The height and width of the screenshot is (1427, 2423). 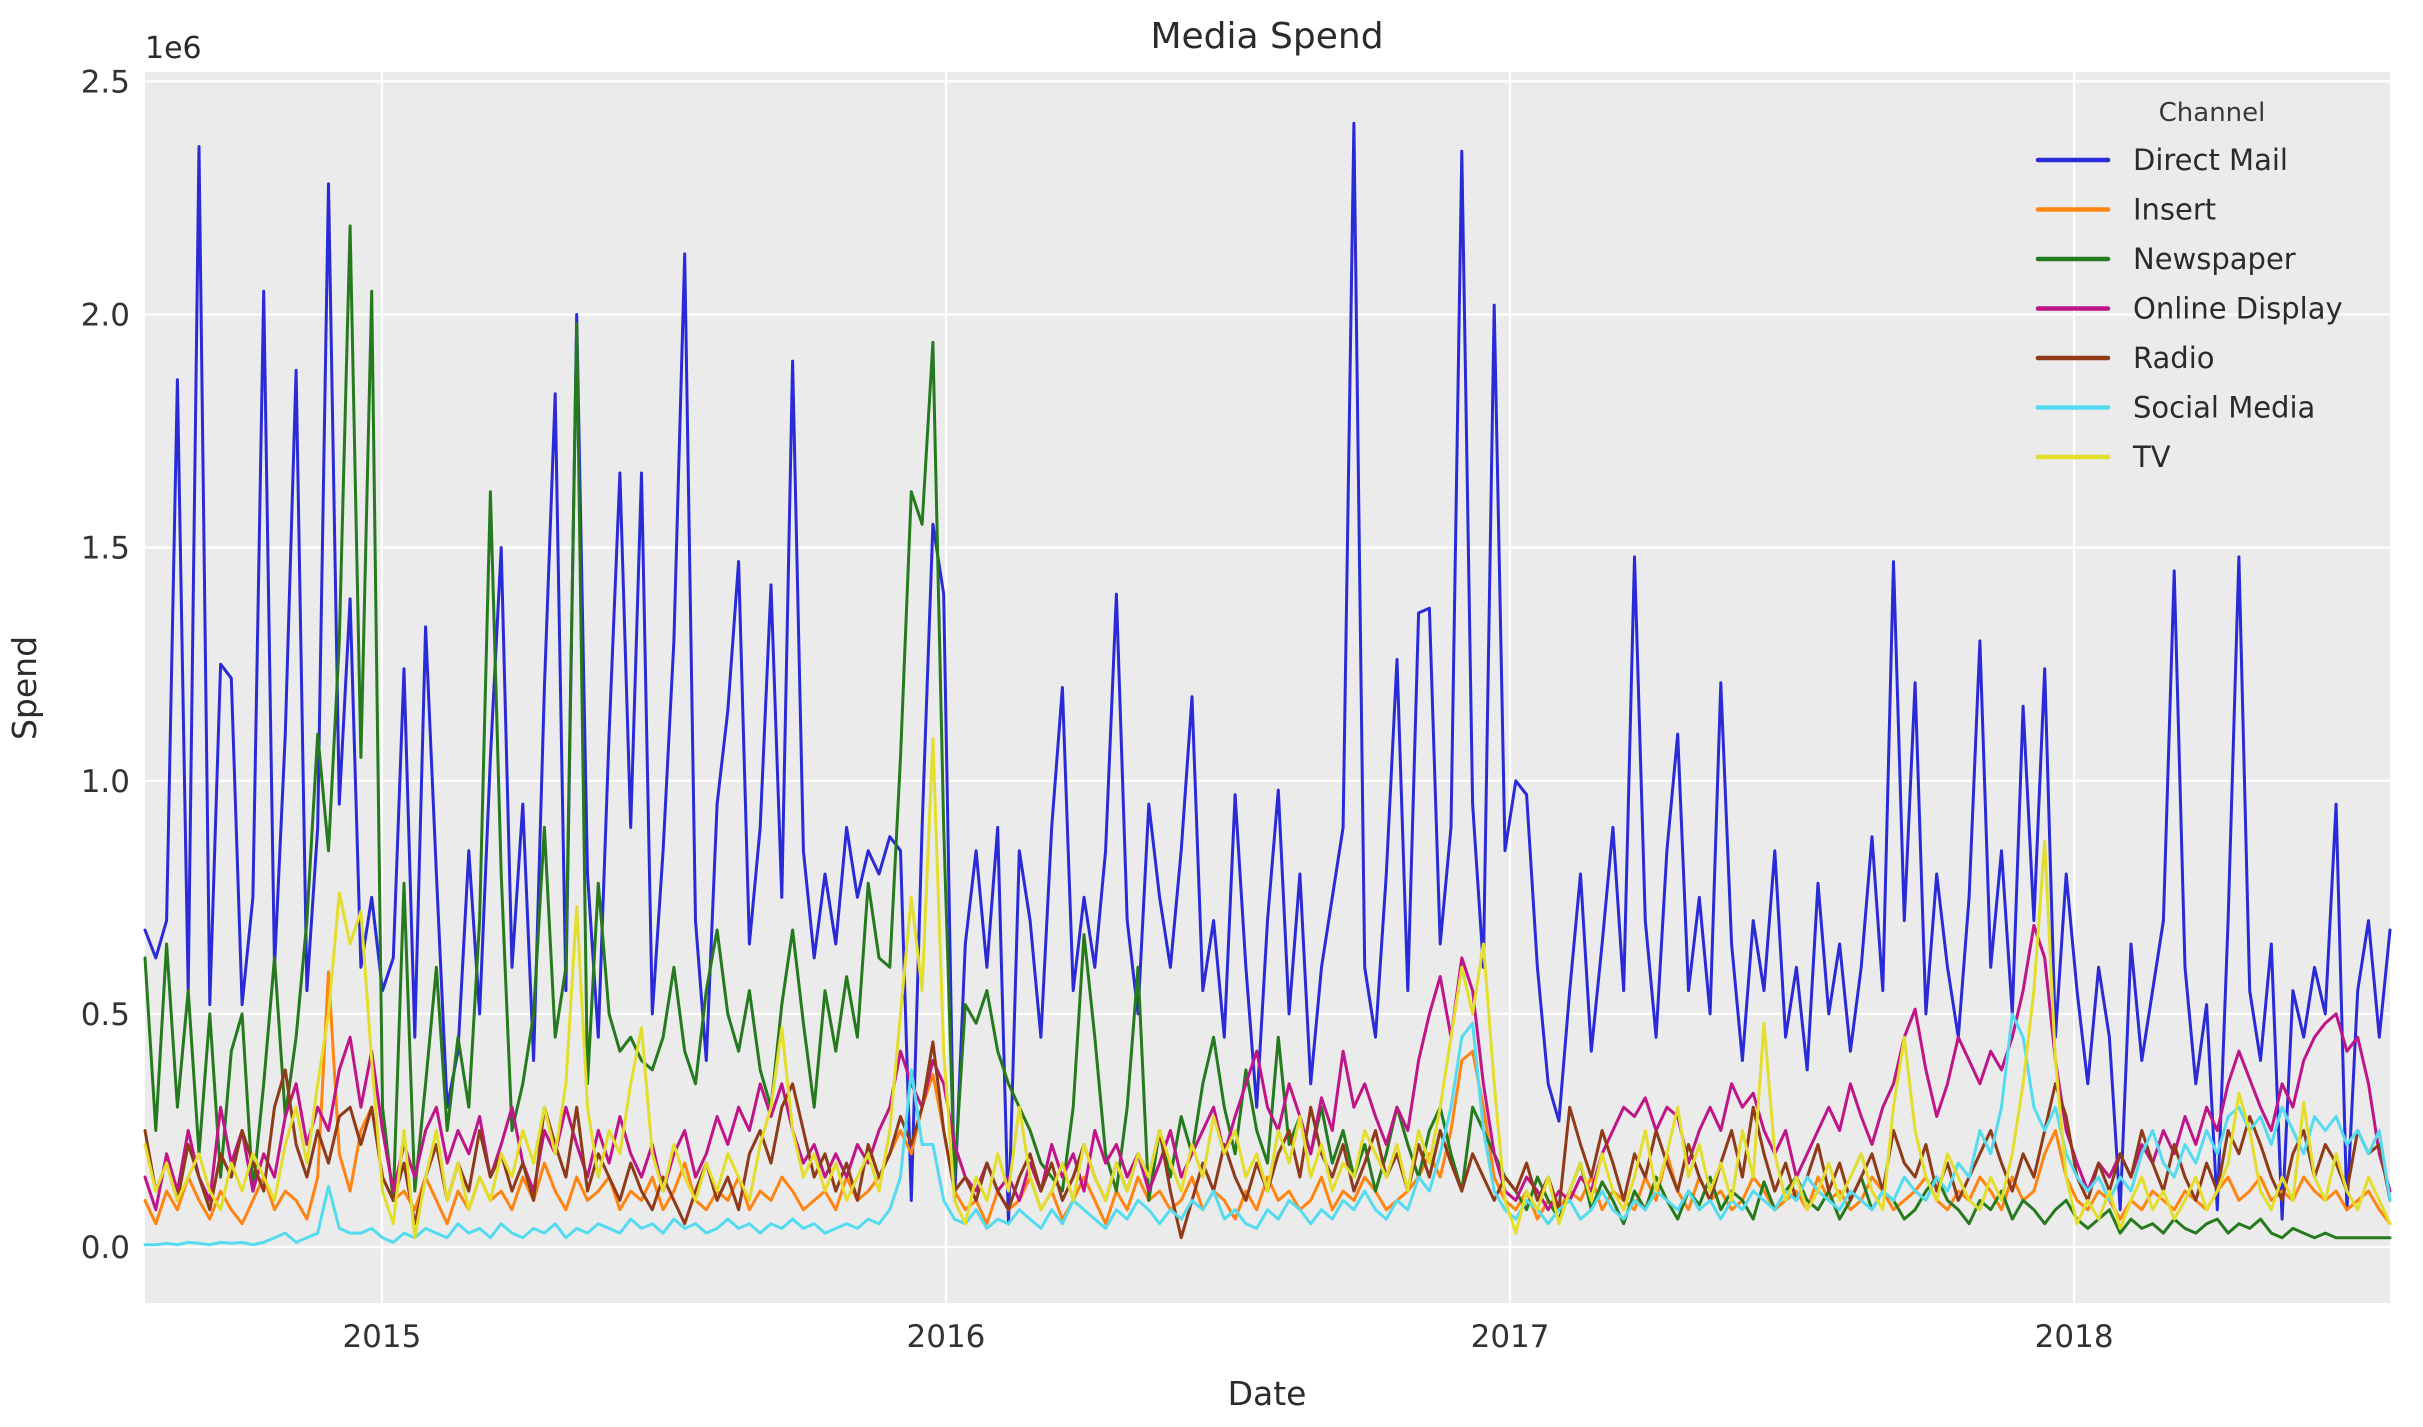 What do you see at coordinates (946, 1337) in the screenshot?
I see `x-tick-label: 2016` at bounding box center [946, 1337].